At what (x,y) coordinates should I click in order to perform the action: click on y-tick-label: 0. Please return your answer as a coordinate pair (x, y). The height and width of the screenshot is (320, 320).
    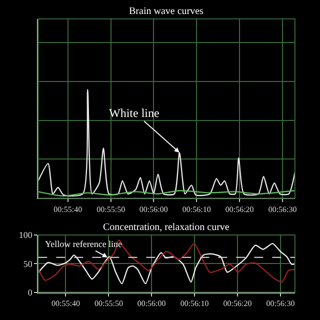
    Looking at the image, I should click on (30, 292).